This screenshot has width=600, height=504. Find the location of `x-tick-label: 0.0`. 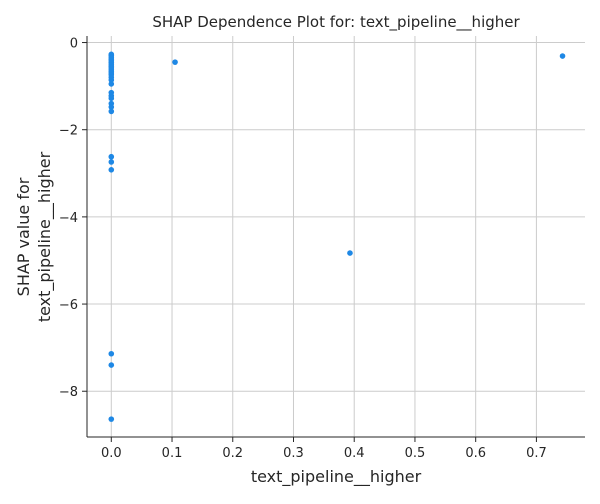

x-tick-label: 0.0 is located at coordinates (111, 453).